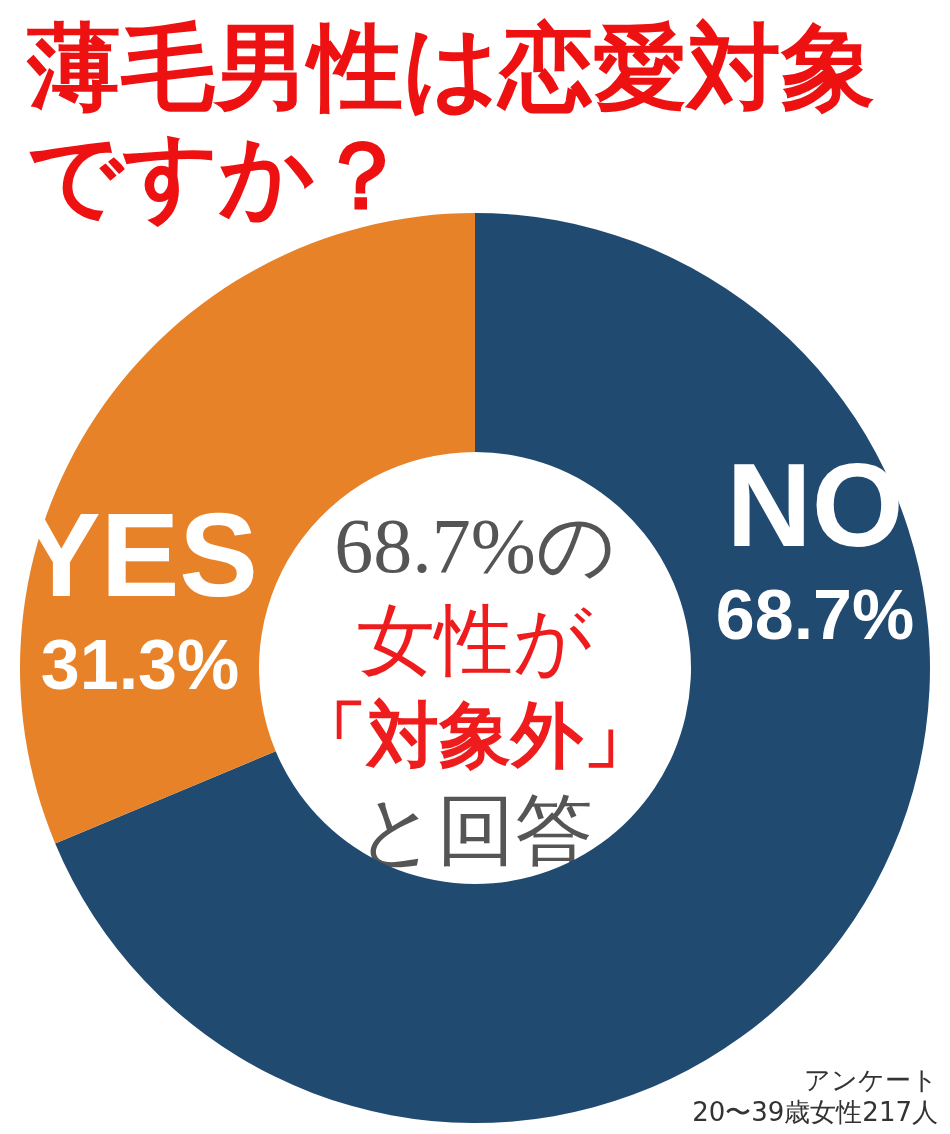 Image resolution: width=950 pixels, height=1134 pixels. I want to click on text: アンケート, so click(871, 1080).